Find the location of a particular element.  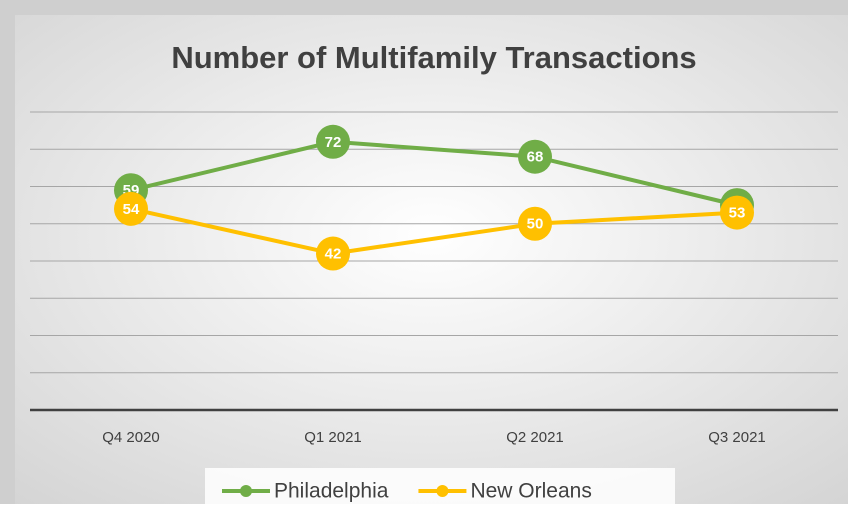

x-tick-label: Q2 2021 is located at coordinates (535, 437).